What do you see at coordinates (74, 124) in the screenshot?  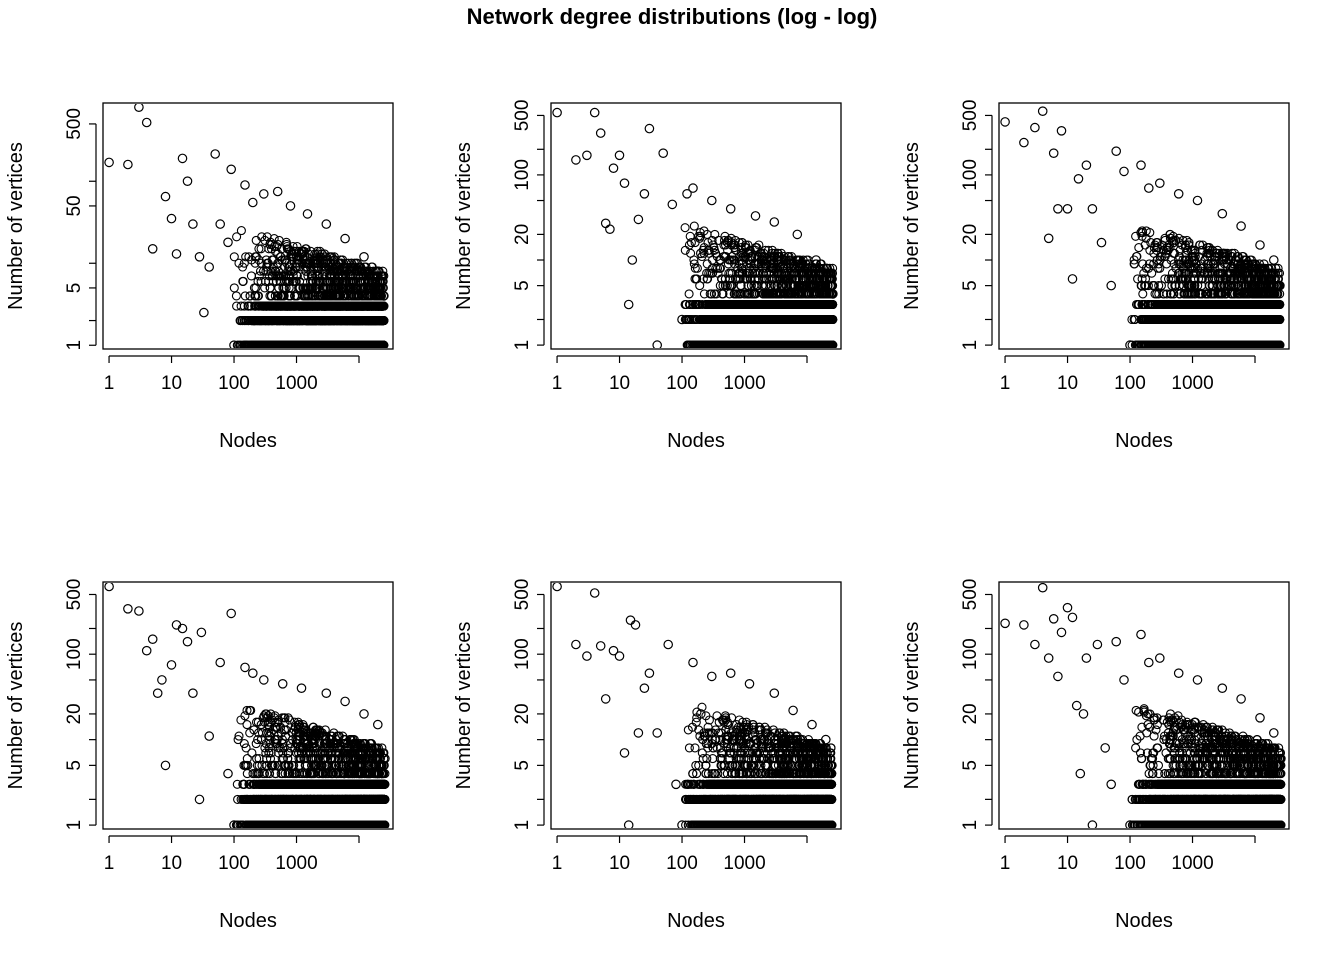 I see `y-tick-label: 500` at bounding box center [74, 124].